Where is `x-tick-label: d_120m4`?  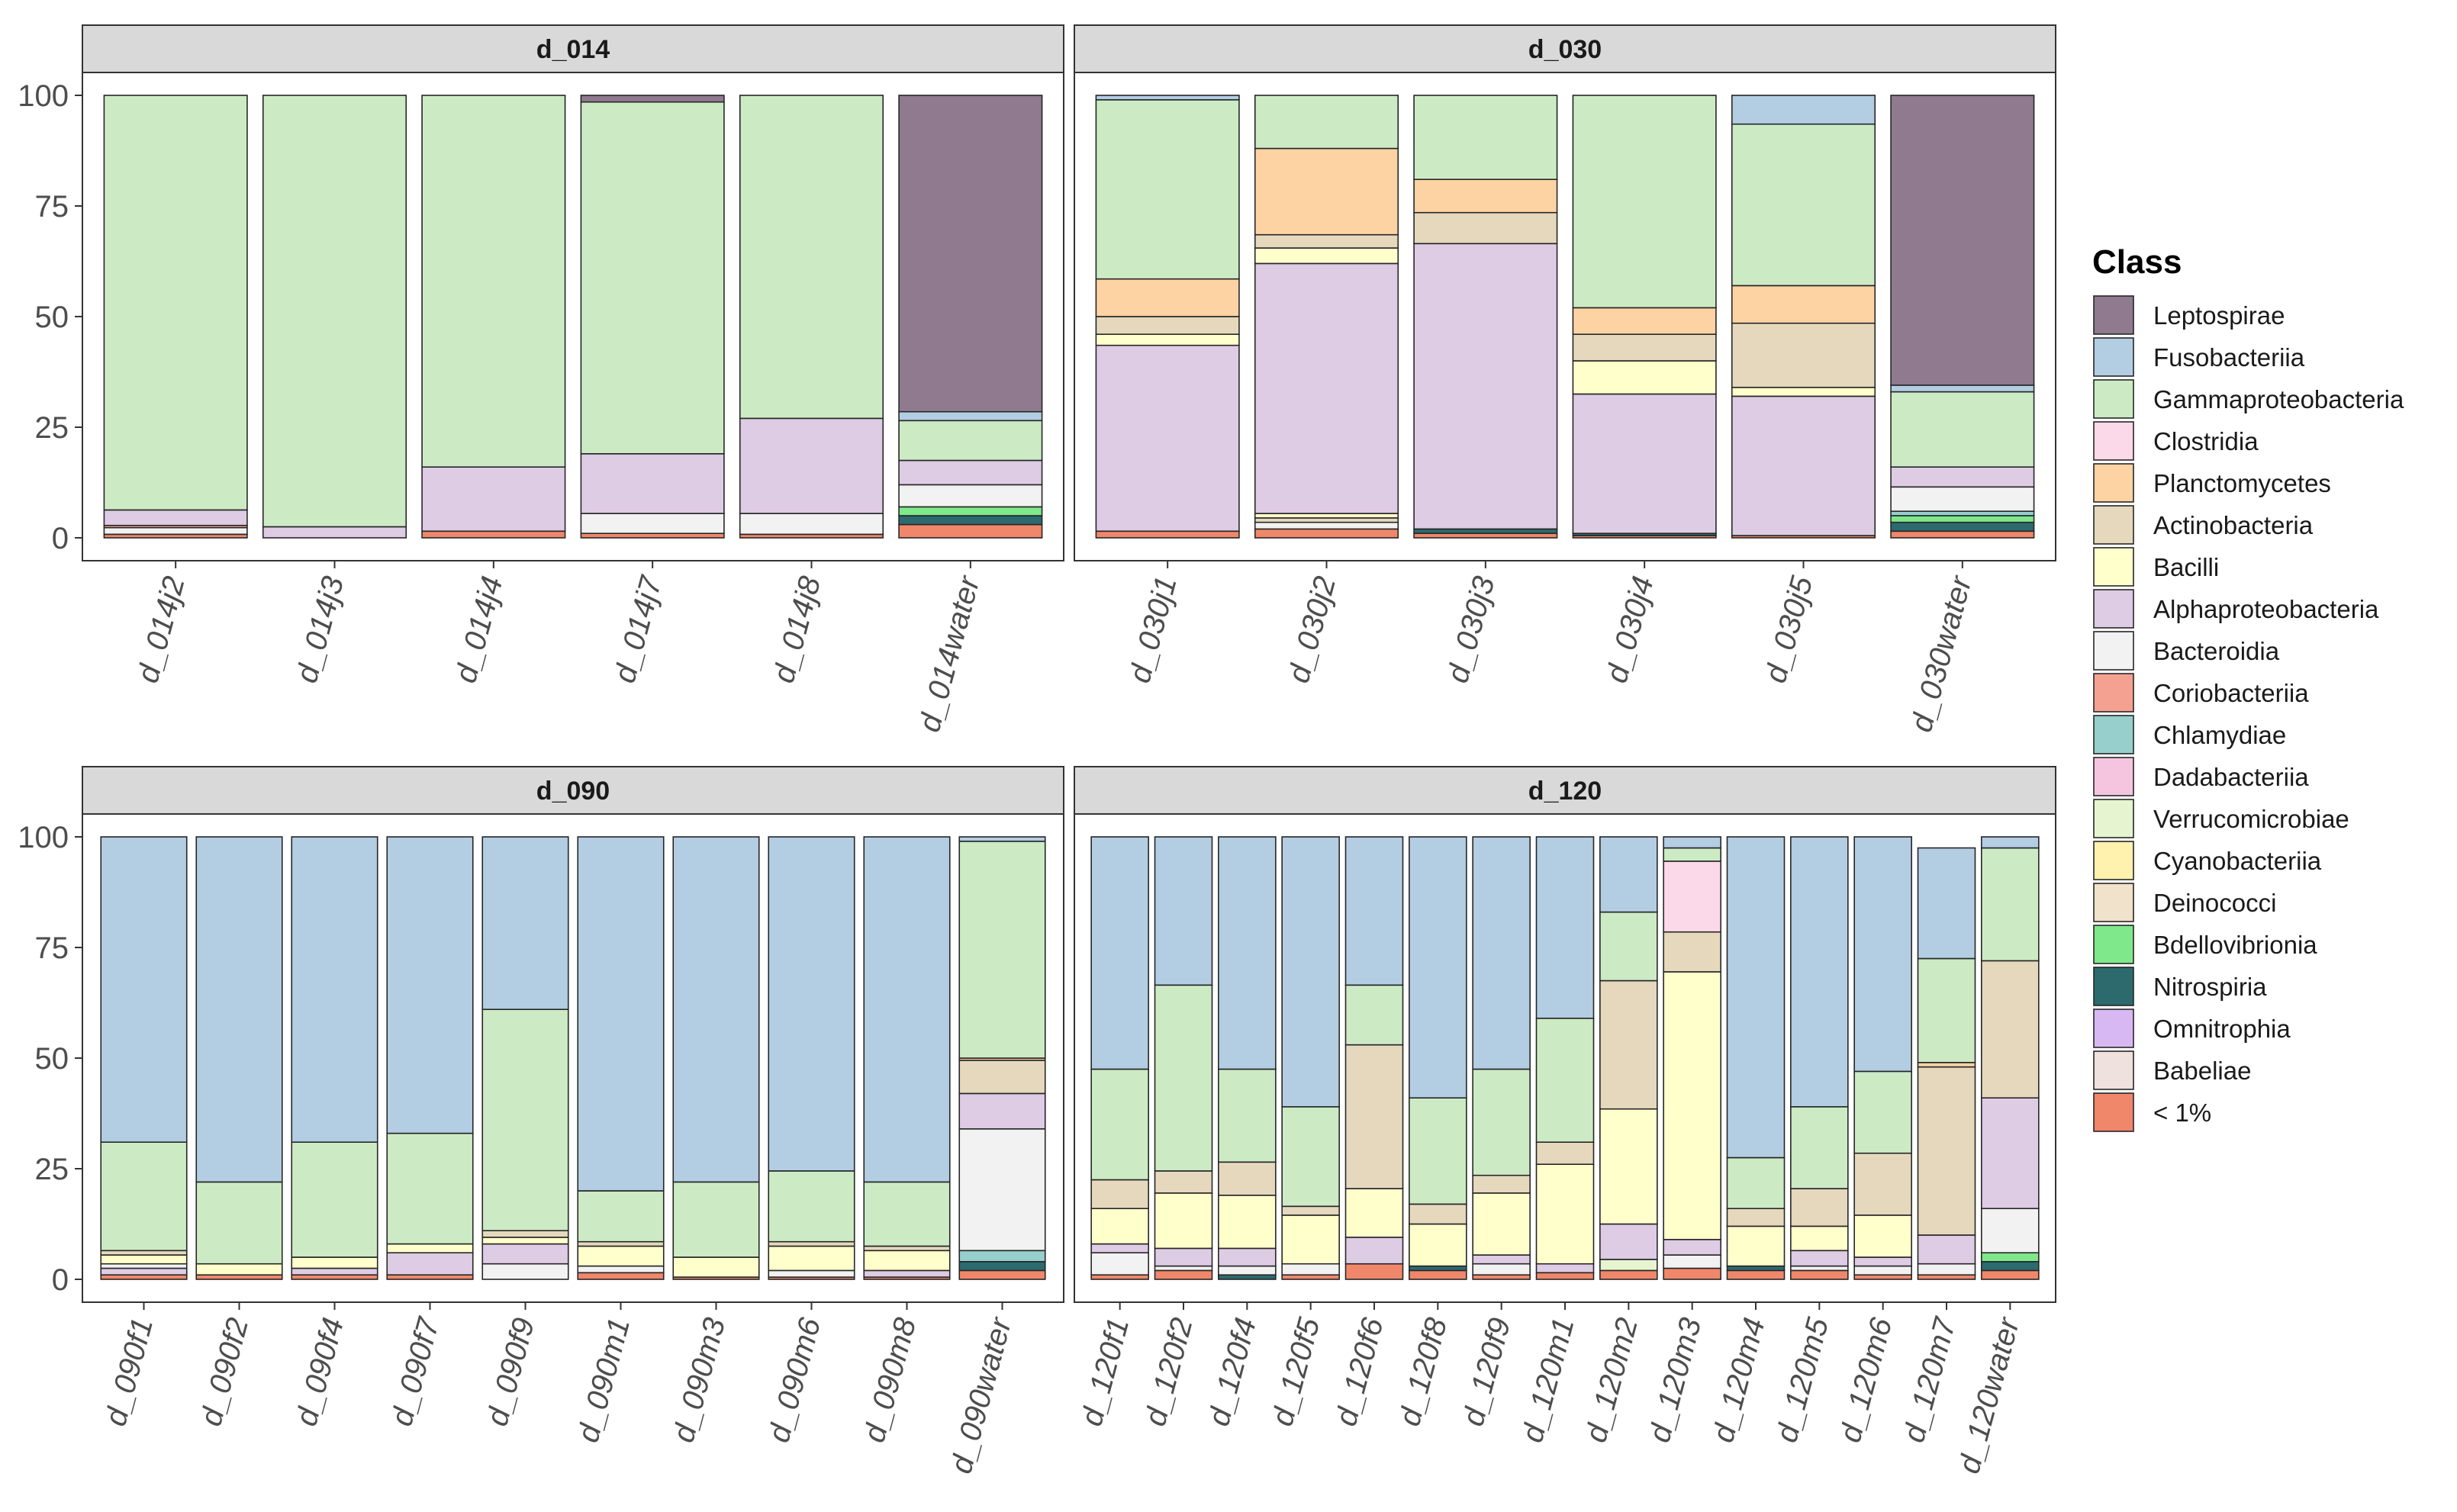
x-tick-label: d_120m4 is located at coordinates (1739, 1380).